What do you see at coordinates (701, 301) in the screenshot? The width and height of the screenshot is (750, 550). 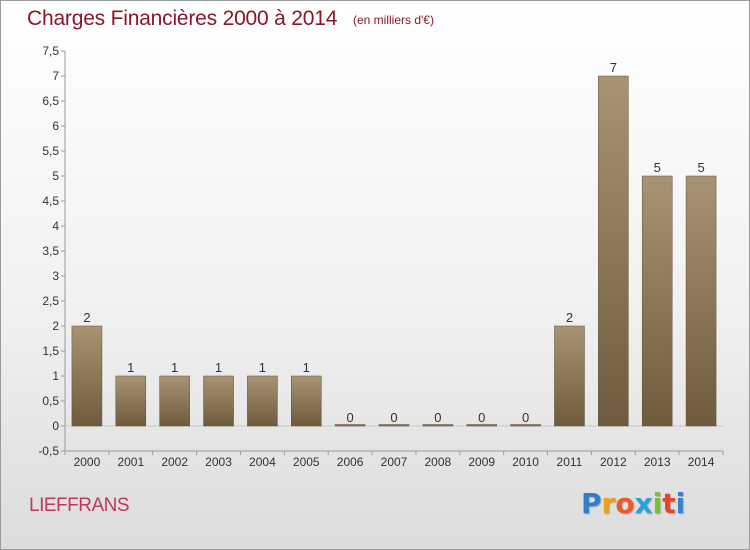 I see `bar-2014` at bounding box center [701, 301].